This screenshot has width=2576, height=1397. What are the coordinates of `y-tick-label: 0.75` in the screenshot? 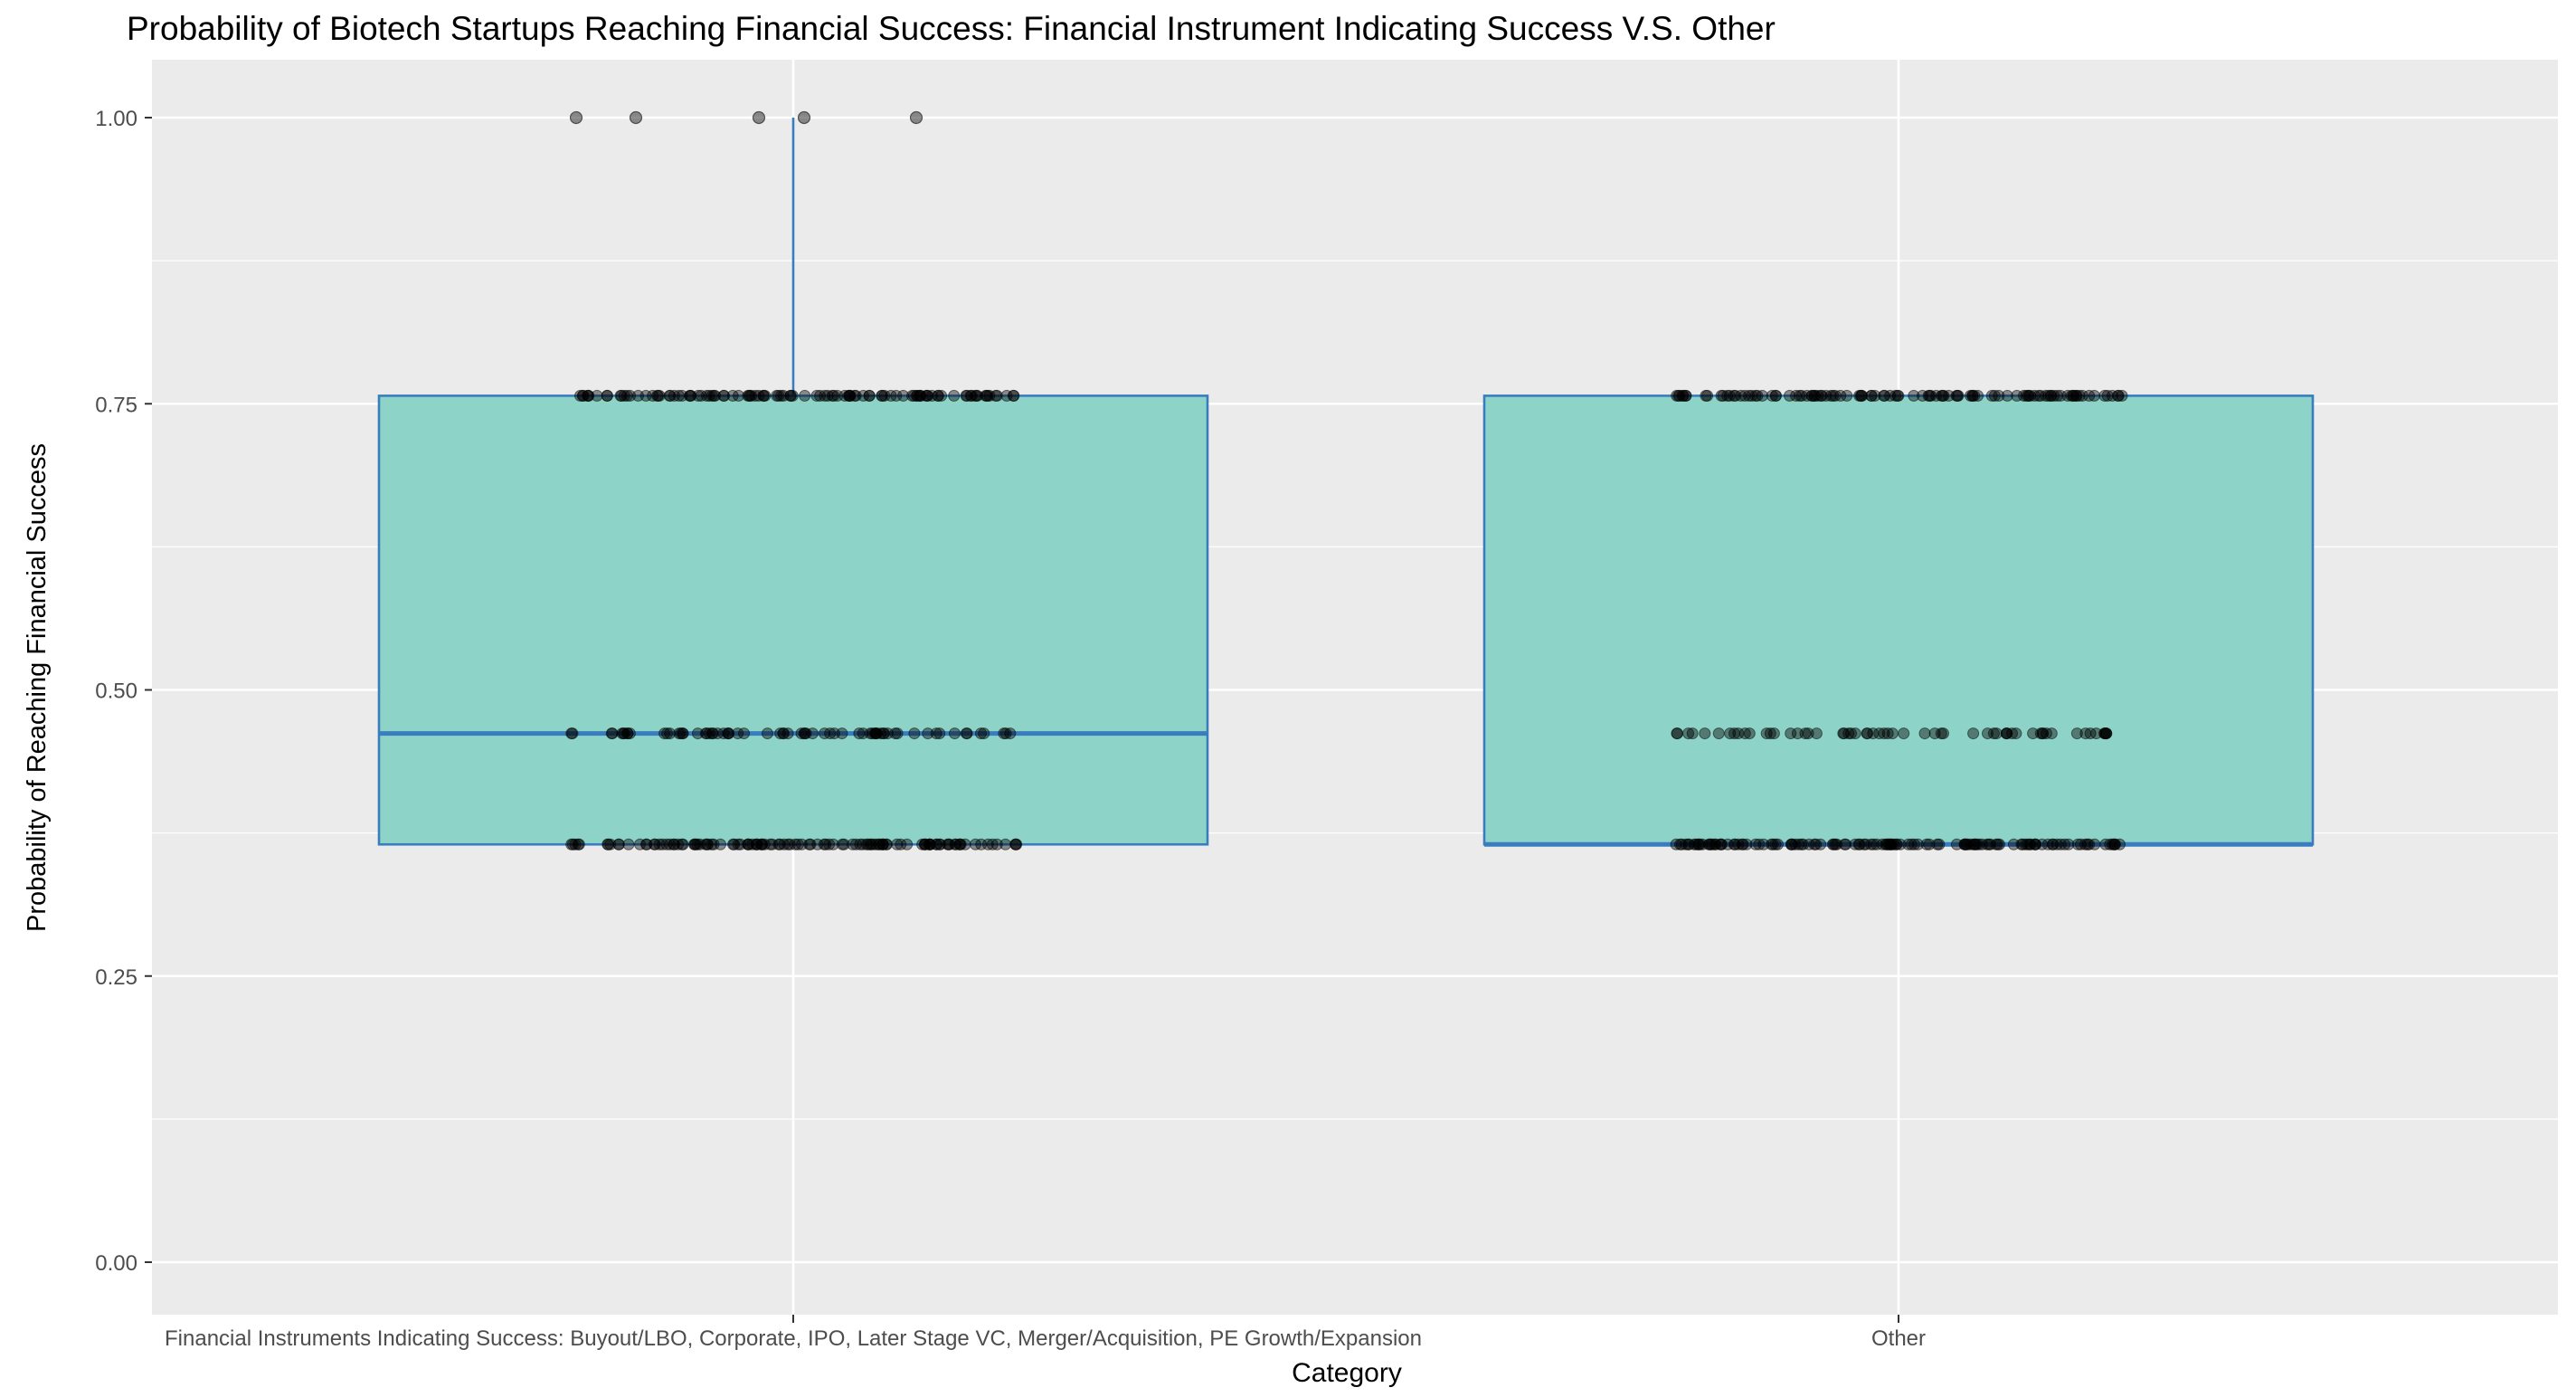 It's located at (116, 405).